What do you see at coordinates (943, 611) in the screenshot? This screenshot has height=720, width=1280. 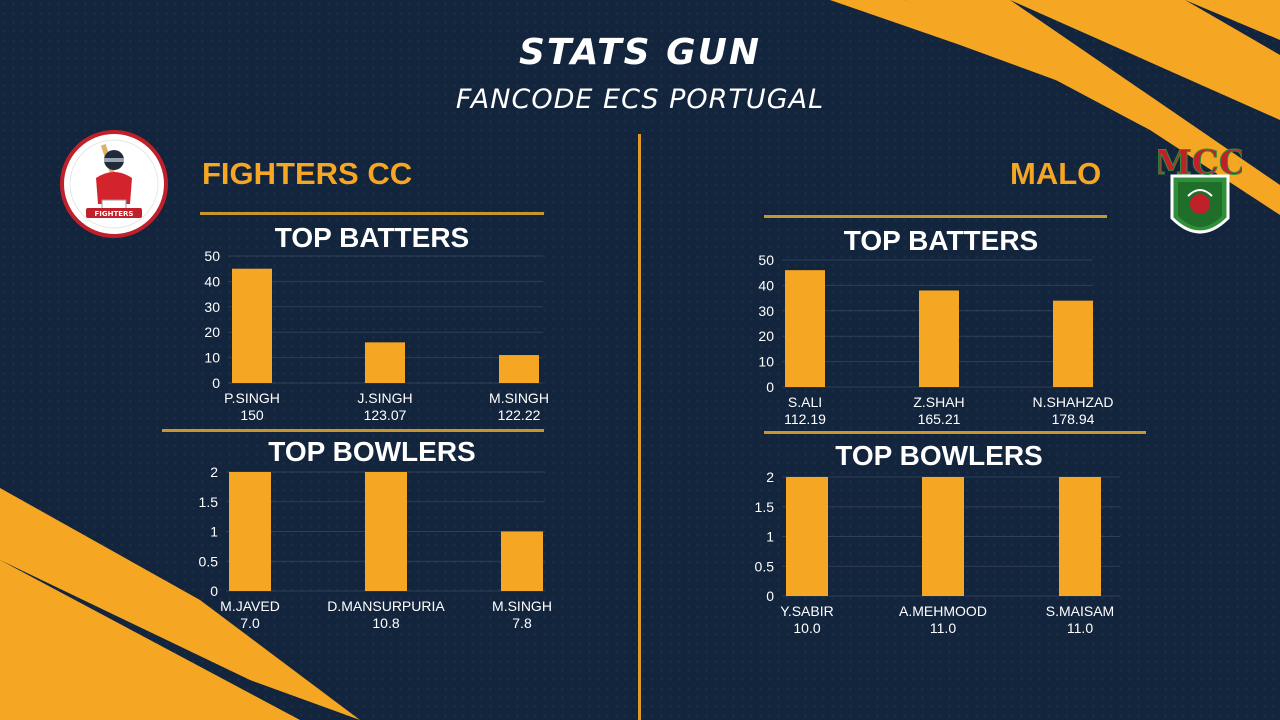 I see `x-category-label: A.MEHMOOD` at bounding box center [943, 611].